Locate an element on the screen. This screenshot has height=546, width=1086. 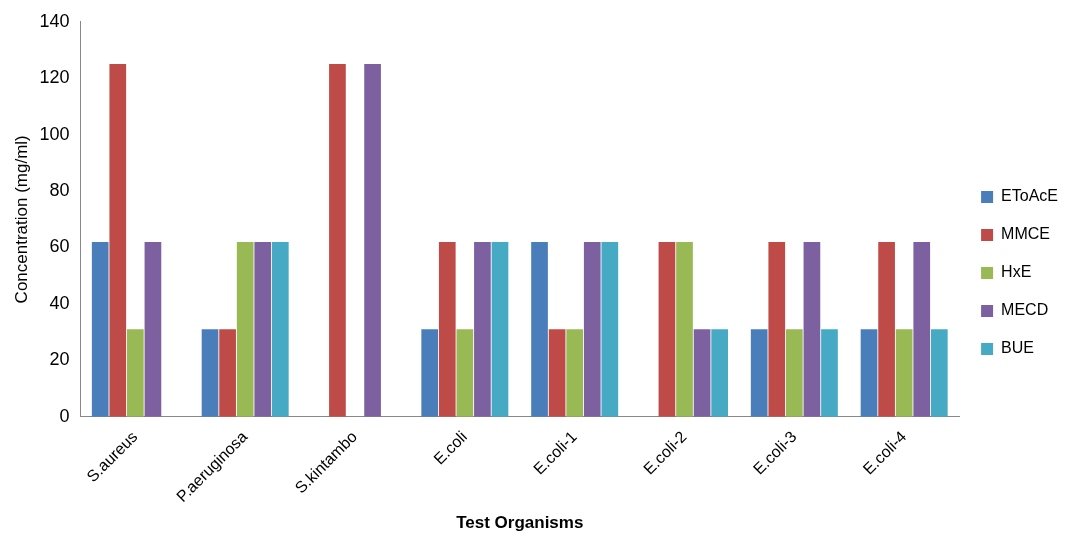
legend-label: HxE is located at coordinates (1016, 272).